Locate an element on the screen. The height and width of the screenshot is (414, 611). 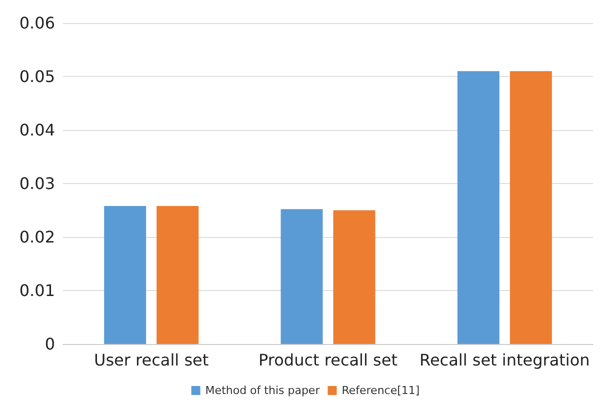
y-tick-label: 0.04 is located at coordinates (37, 130).